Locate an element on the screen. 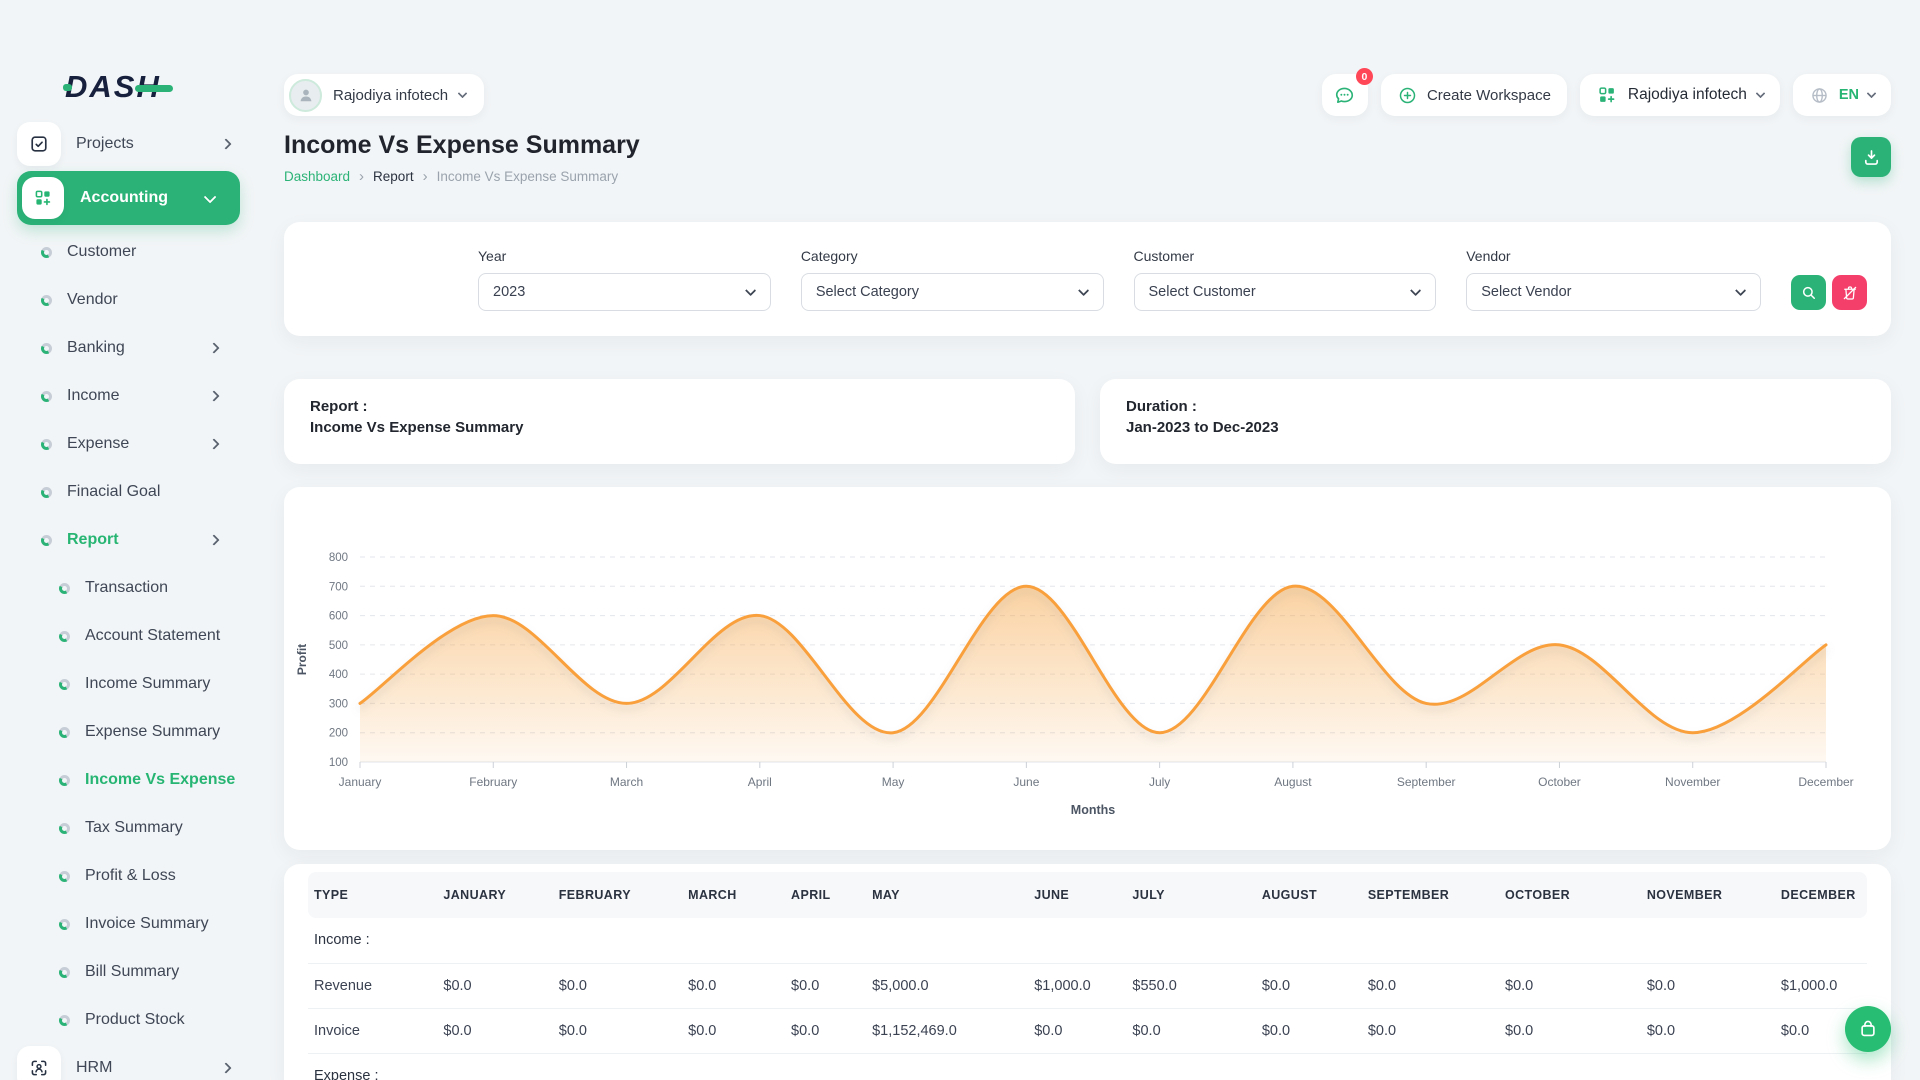 This screenshot has height=1080, width=1920. vendor-label: Vendor is located at coordinates (1488, 256).